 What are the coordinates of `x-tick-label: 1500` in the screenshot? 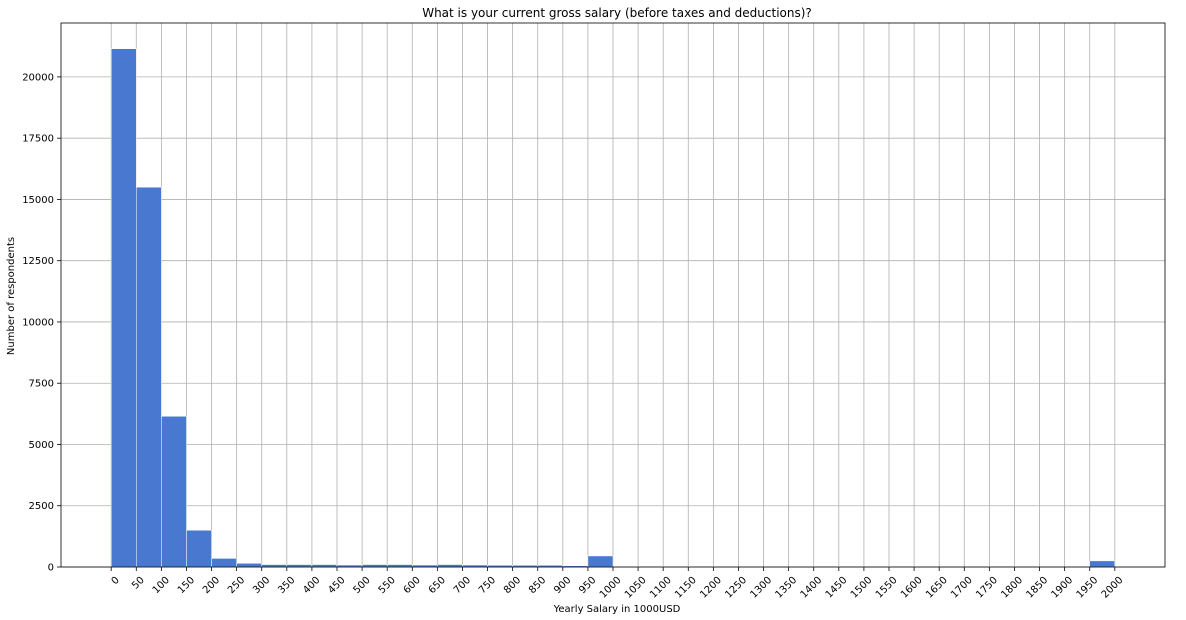 It's located at (862, 588).